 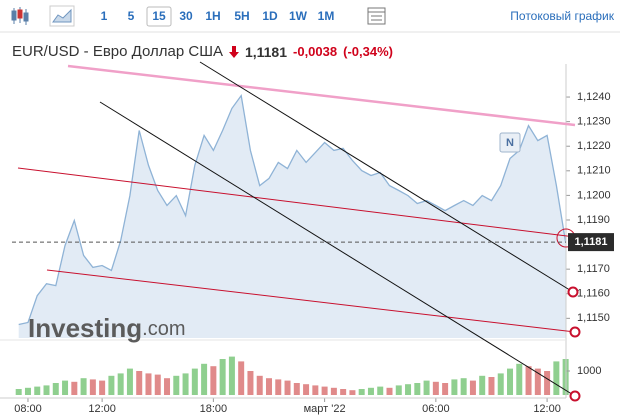 I want to click on interval-button: 1H, so click(x=212, y=16).